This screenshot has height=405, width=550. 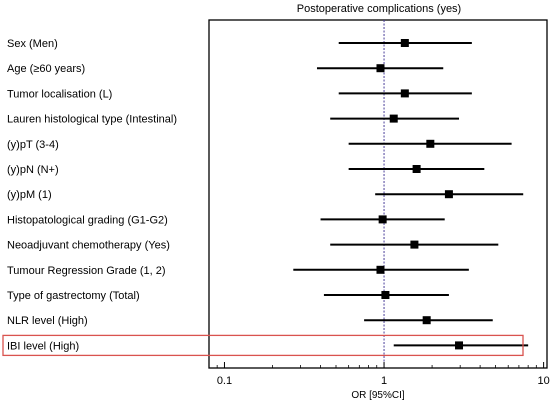 What do you see at coordinates (43, 346) in the screenshot?
I see `row-label: IBI level (High)` at bounding box center [43, 346].